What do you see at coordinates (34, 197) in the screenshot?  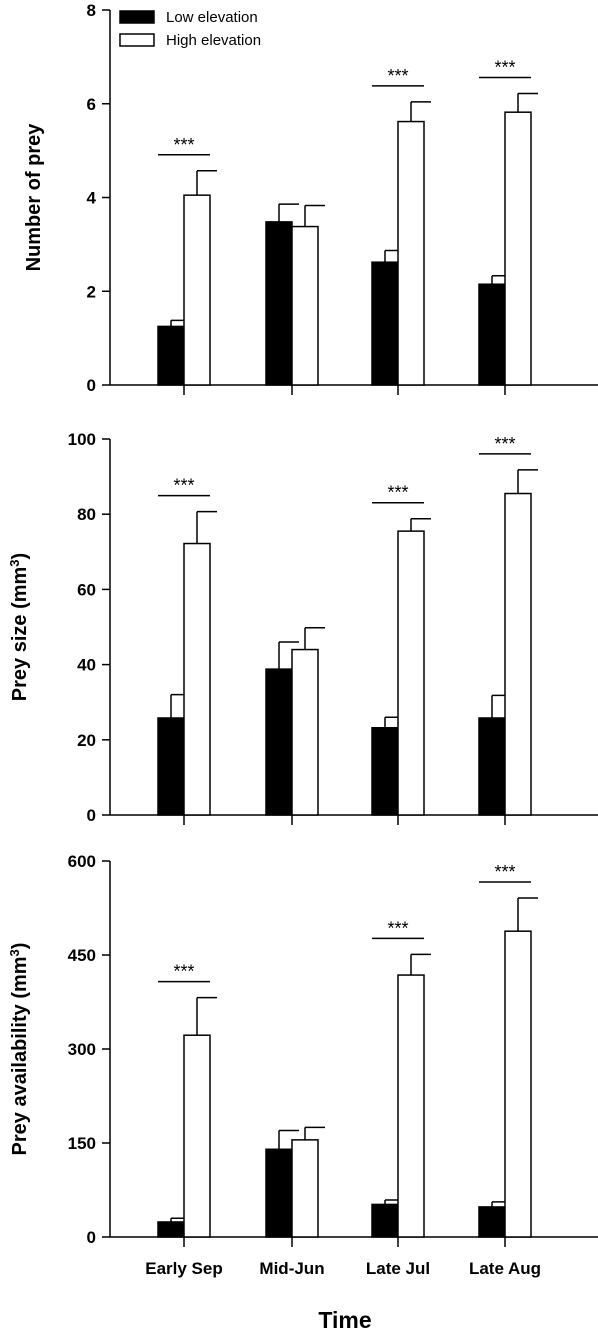 I see `y-axis-title: Number of prey` at bounding box center [34, 197].